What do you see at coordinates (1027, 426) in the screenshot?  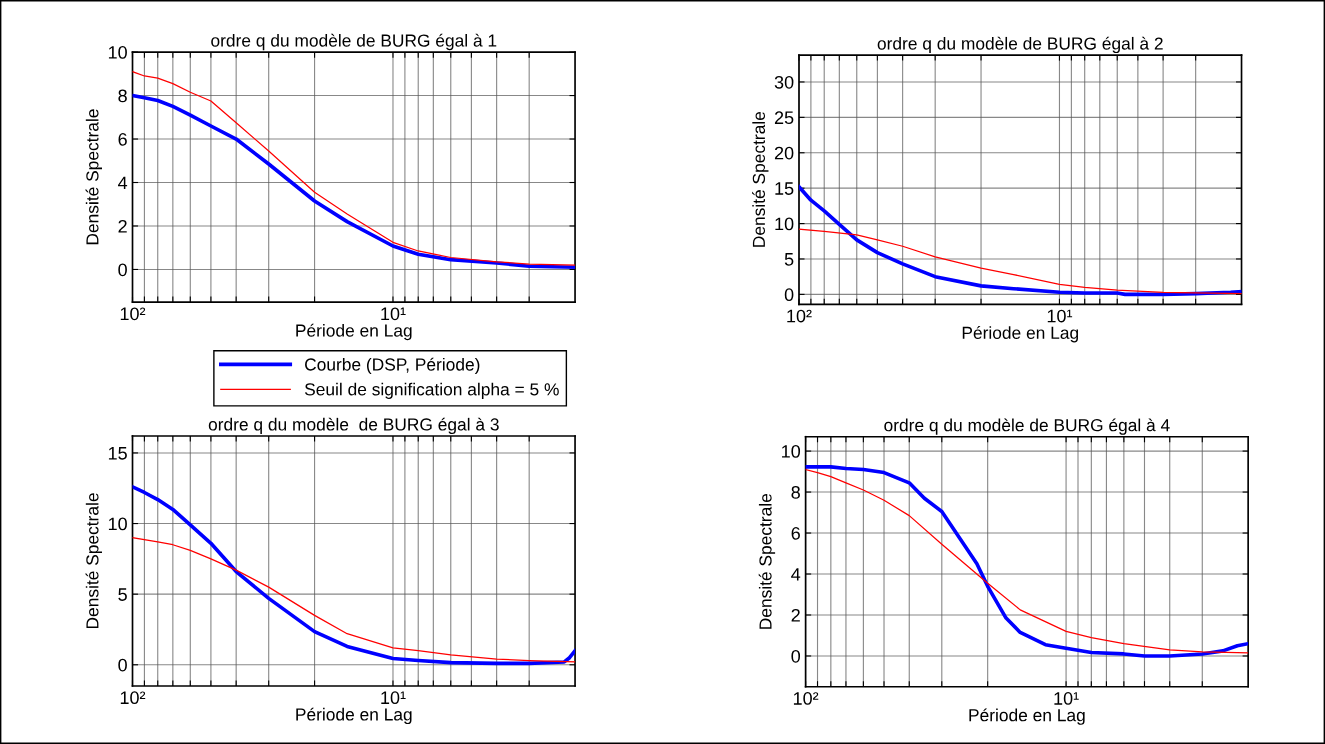 I see `chart-title: ordre q du modèle de BURG égal à 4` at bounding box center [1027, 426].